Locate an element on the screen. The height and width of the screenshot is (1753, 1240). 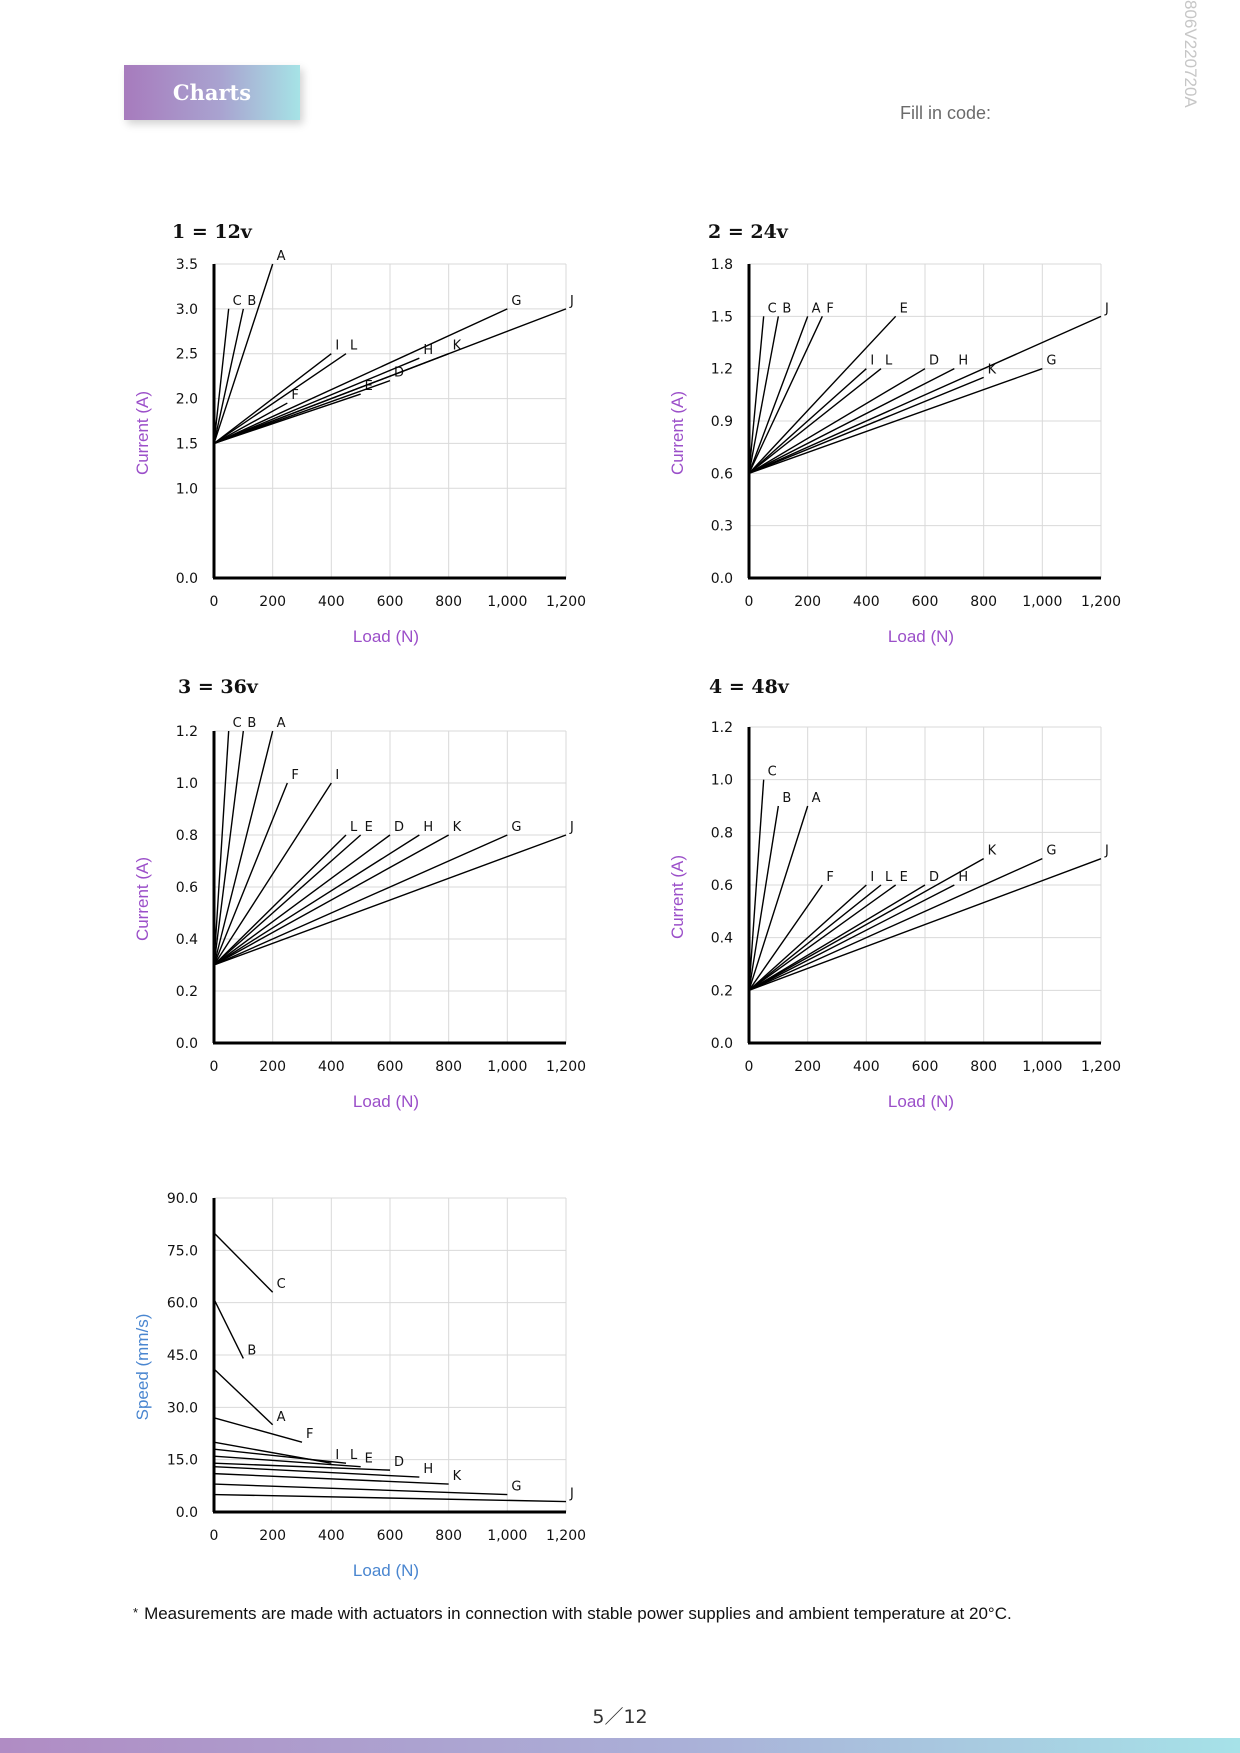
y-tick-label: 0.4 is located at coordinates (187, 940).